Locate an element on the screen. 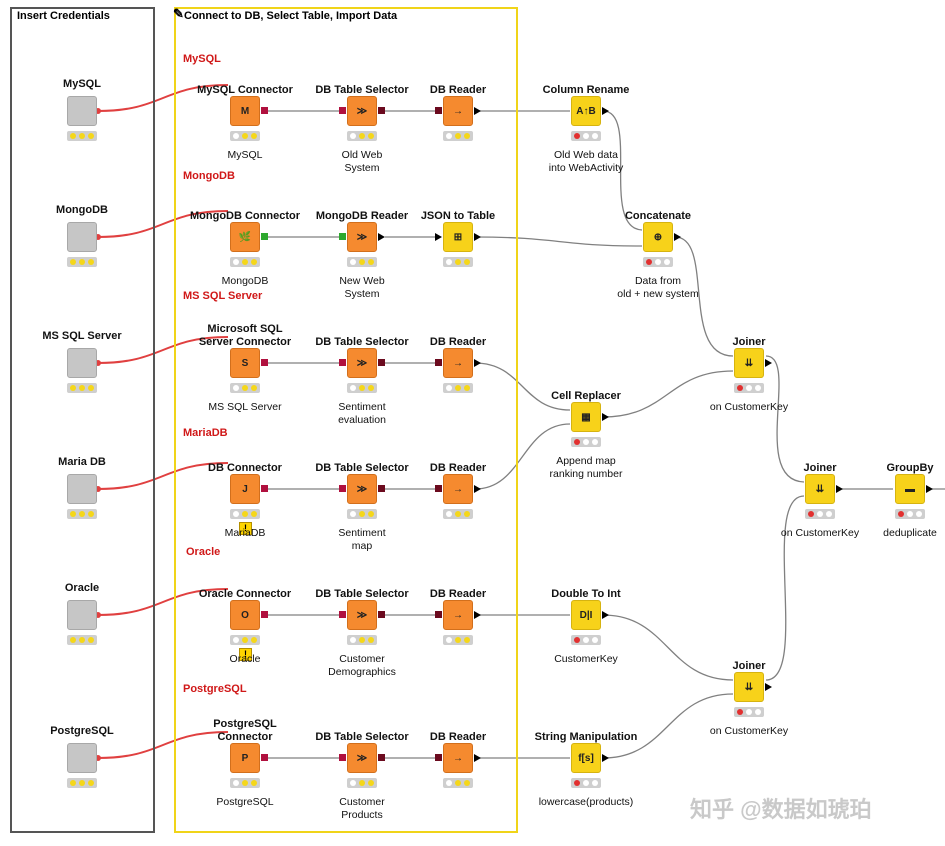 The width and height of the screenshot is (945, 846). joiner1-out-port is located at coordinates (768, 363).